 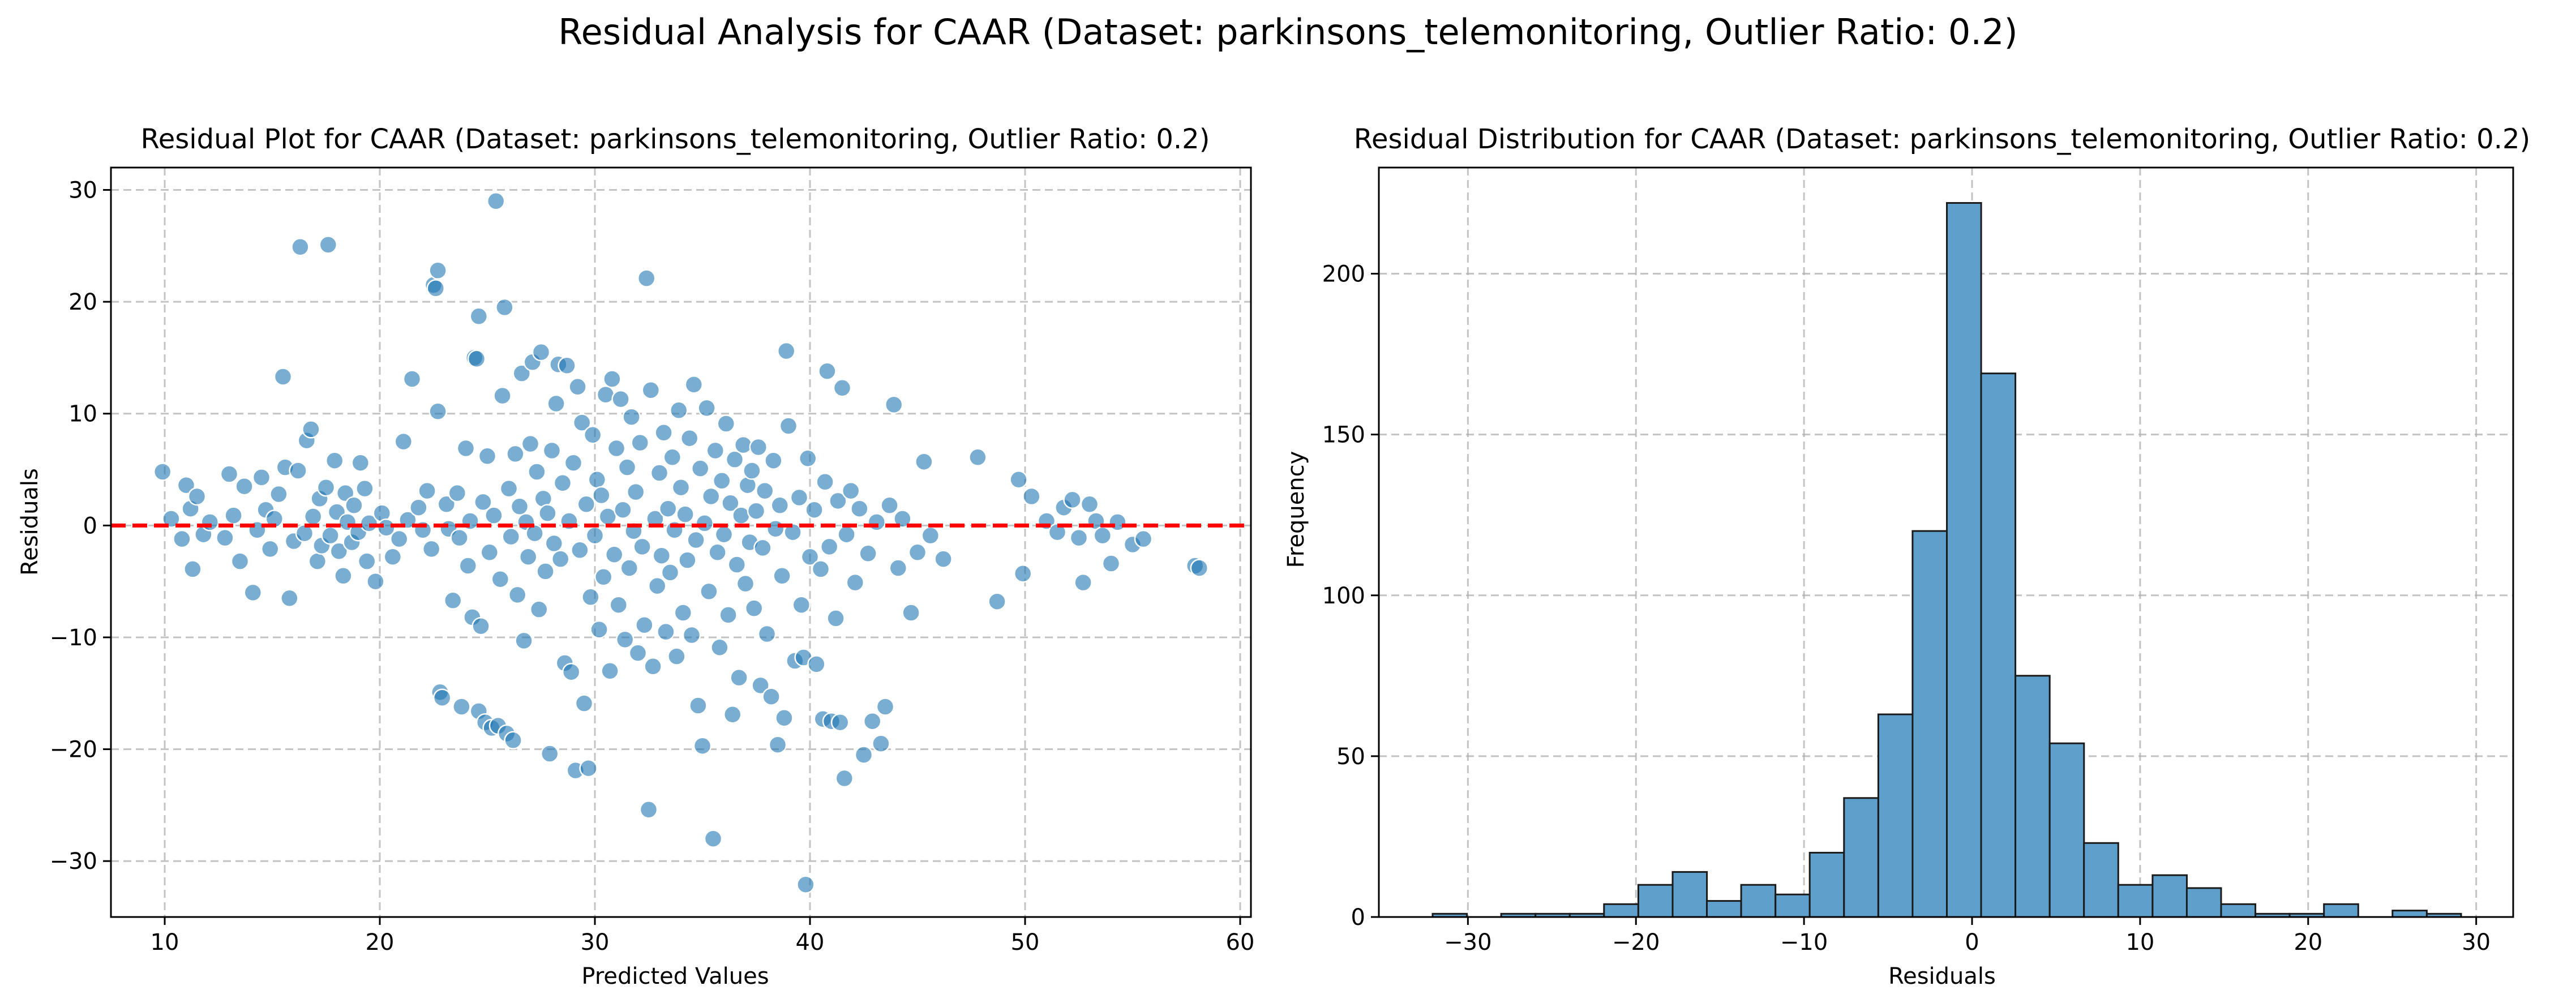 What do you see at coordinates (2139, 942) in the screenshot?
I see `histogram-x-tick-label: 10` at bounding box center [2139, 942].